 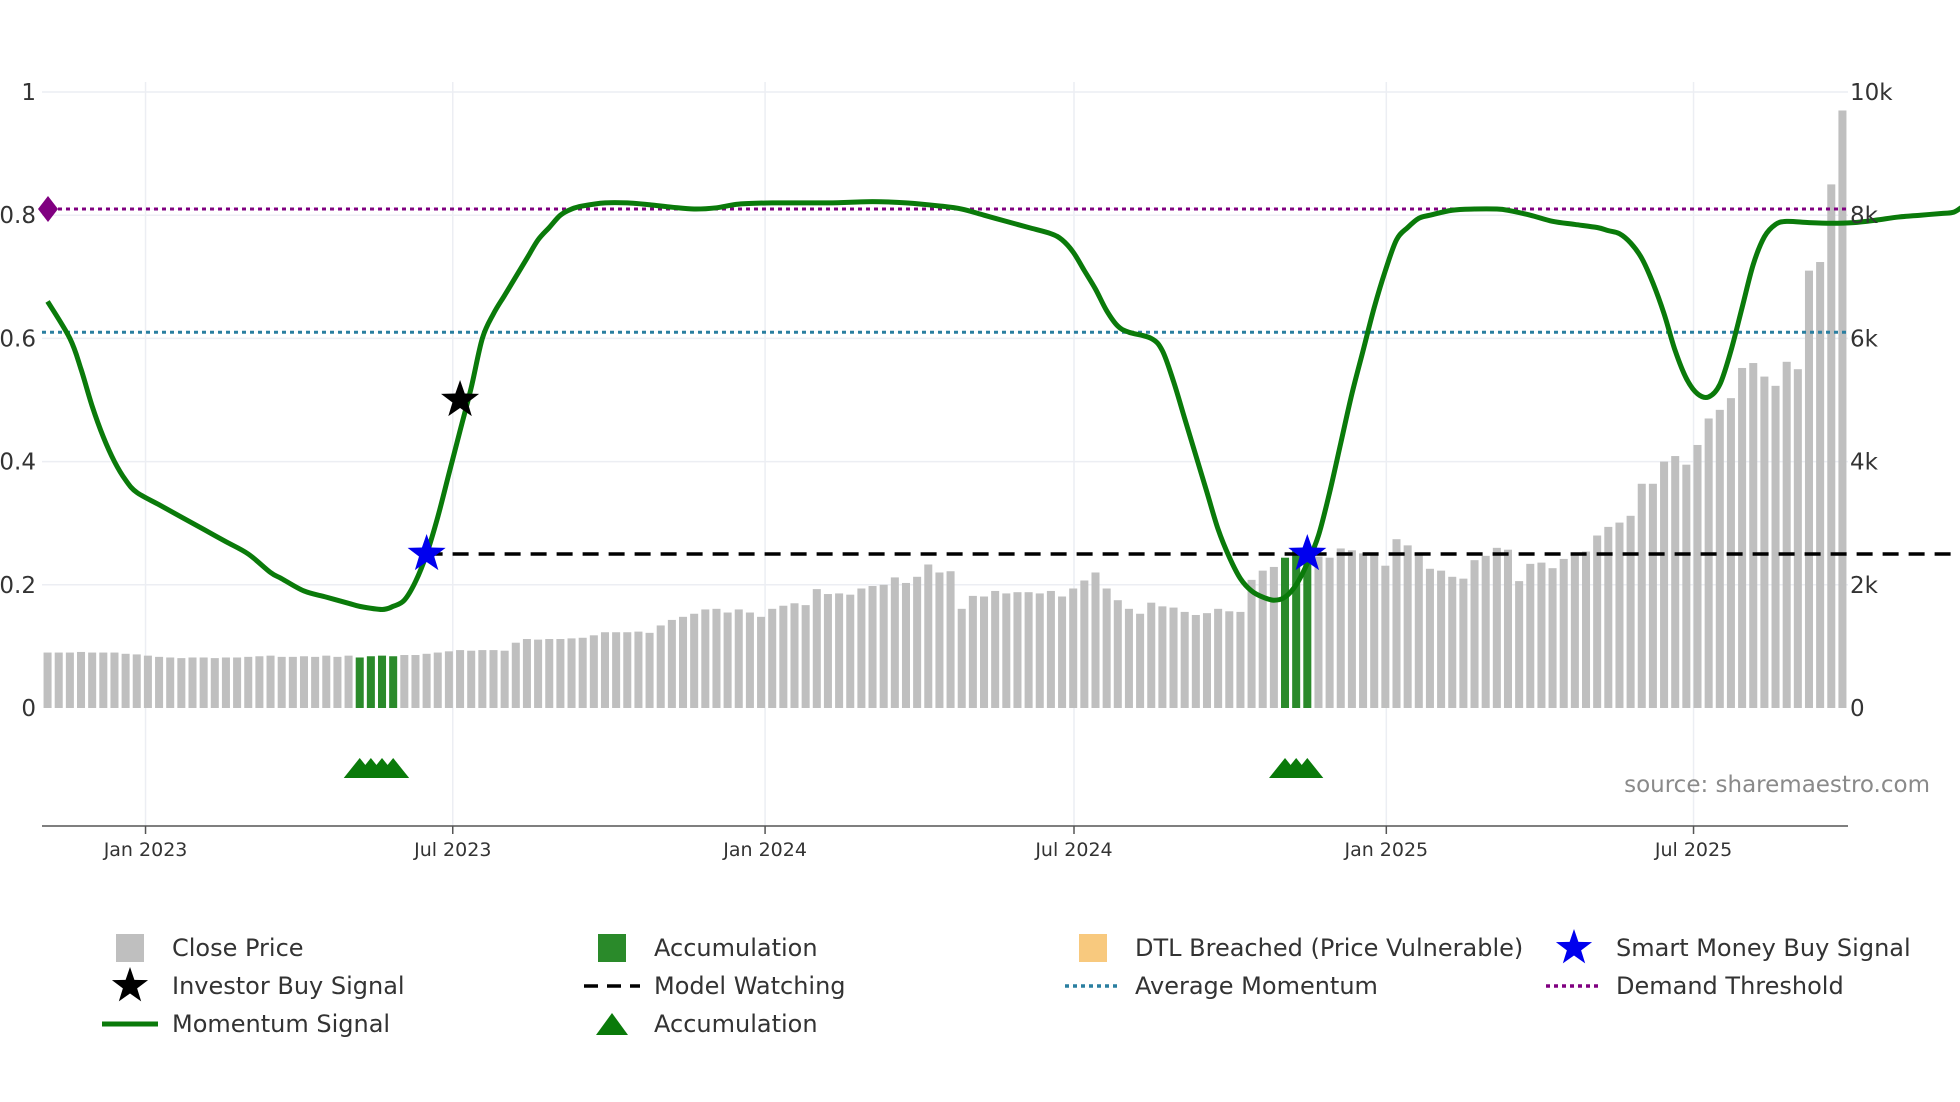 What do you see at coordinates (18, 586) in the screenshot?
I see `left-axis-tick: 0.2` at bounding box center [18, 586].